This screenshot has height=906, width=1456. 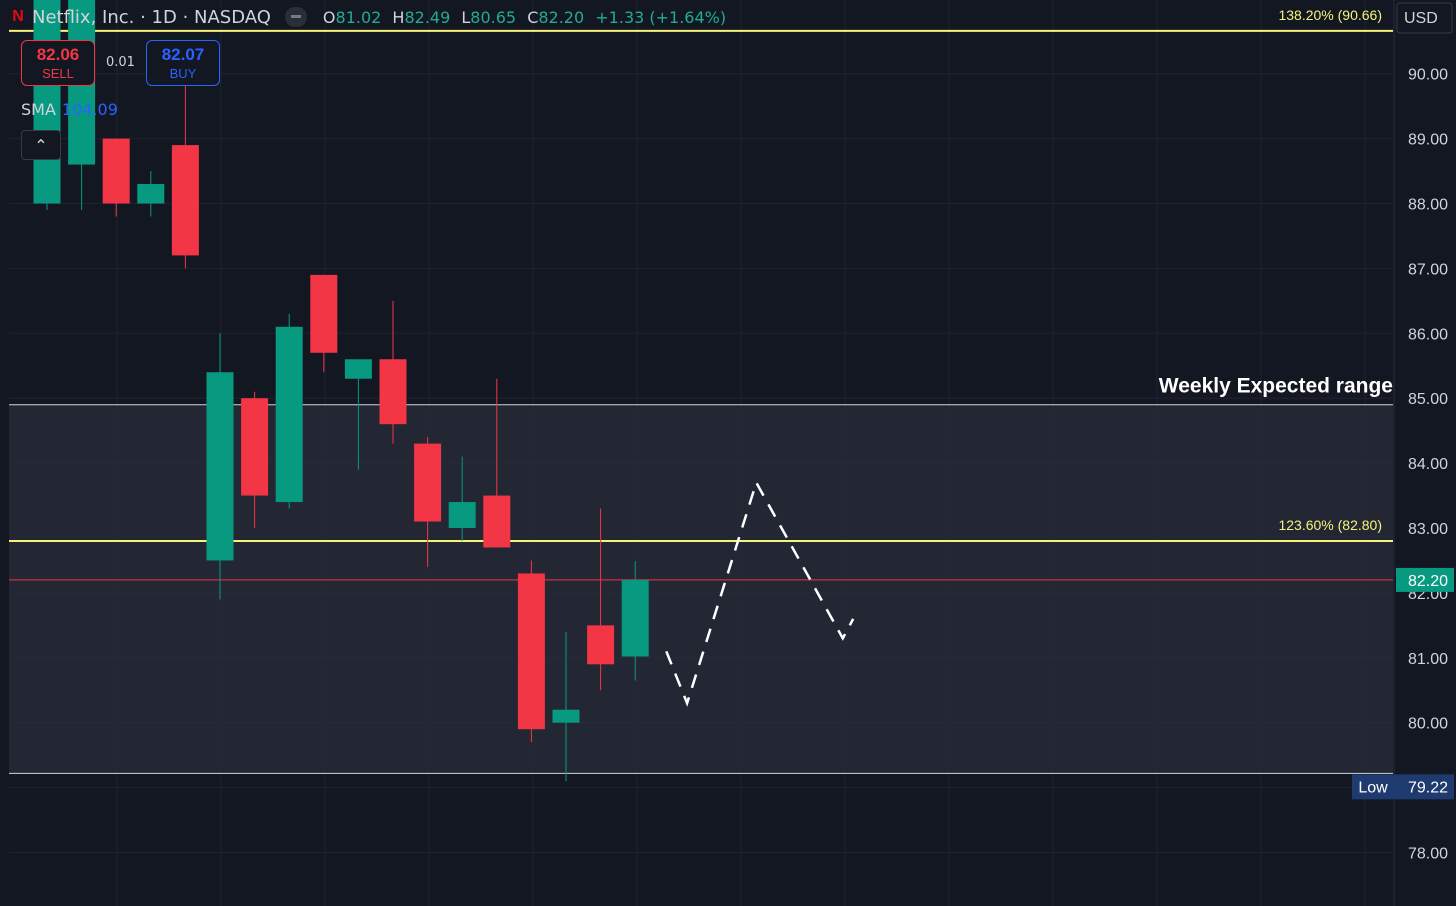 What do you see at coordinates (295, 17) in the screenshot?
I see `visibility-toggle-icon` at bounding box center [295, 17].